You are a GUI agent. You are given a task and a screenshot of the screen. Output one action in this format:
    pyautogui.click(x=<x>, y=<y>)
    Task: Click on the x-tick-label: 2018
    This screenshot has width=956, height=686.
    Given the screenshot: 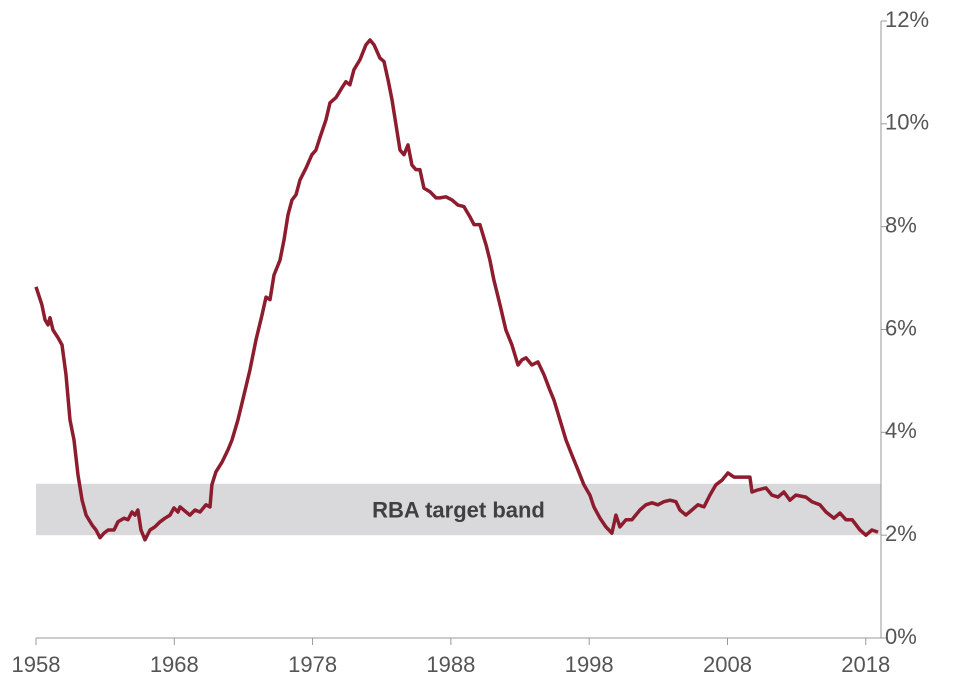 What is the action you would take?
    pyautogui.click(x=865, y=664)
    